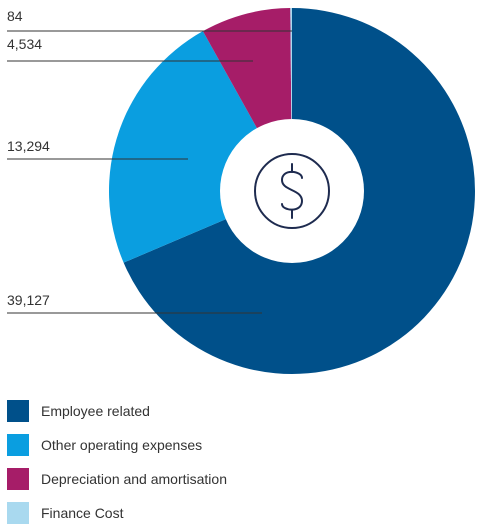 The image size is (480, 530). Describe the element at coordinates (15, 16) in the screenshot. I see `data-label-finance-cost: 84` at that location.